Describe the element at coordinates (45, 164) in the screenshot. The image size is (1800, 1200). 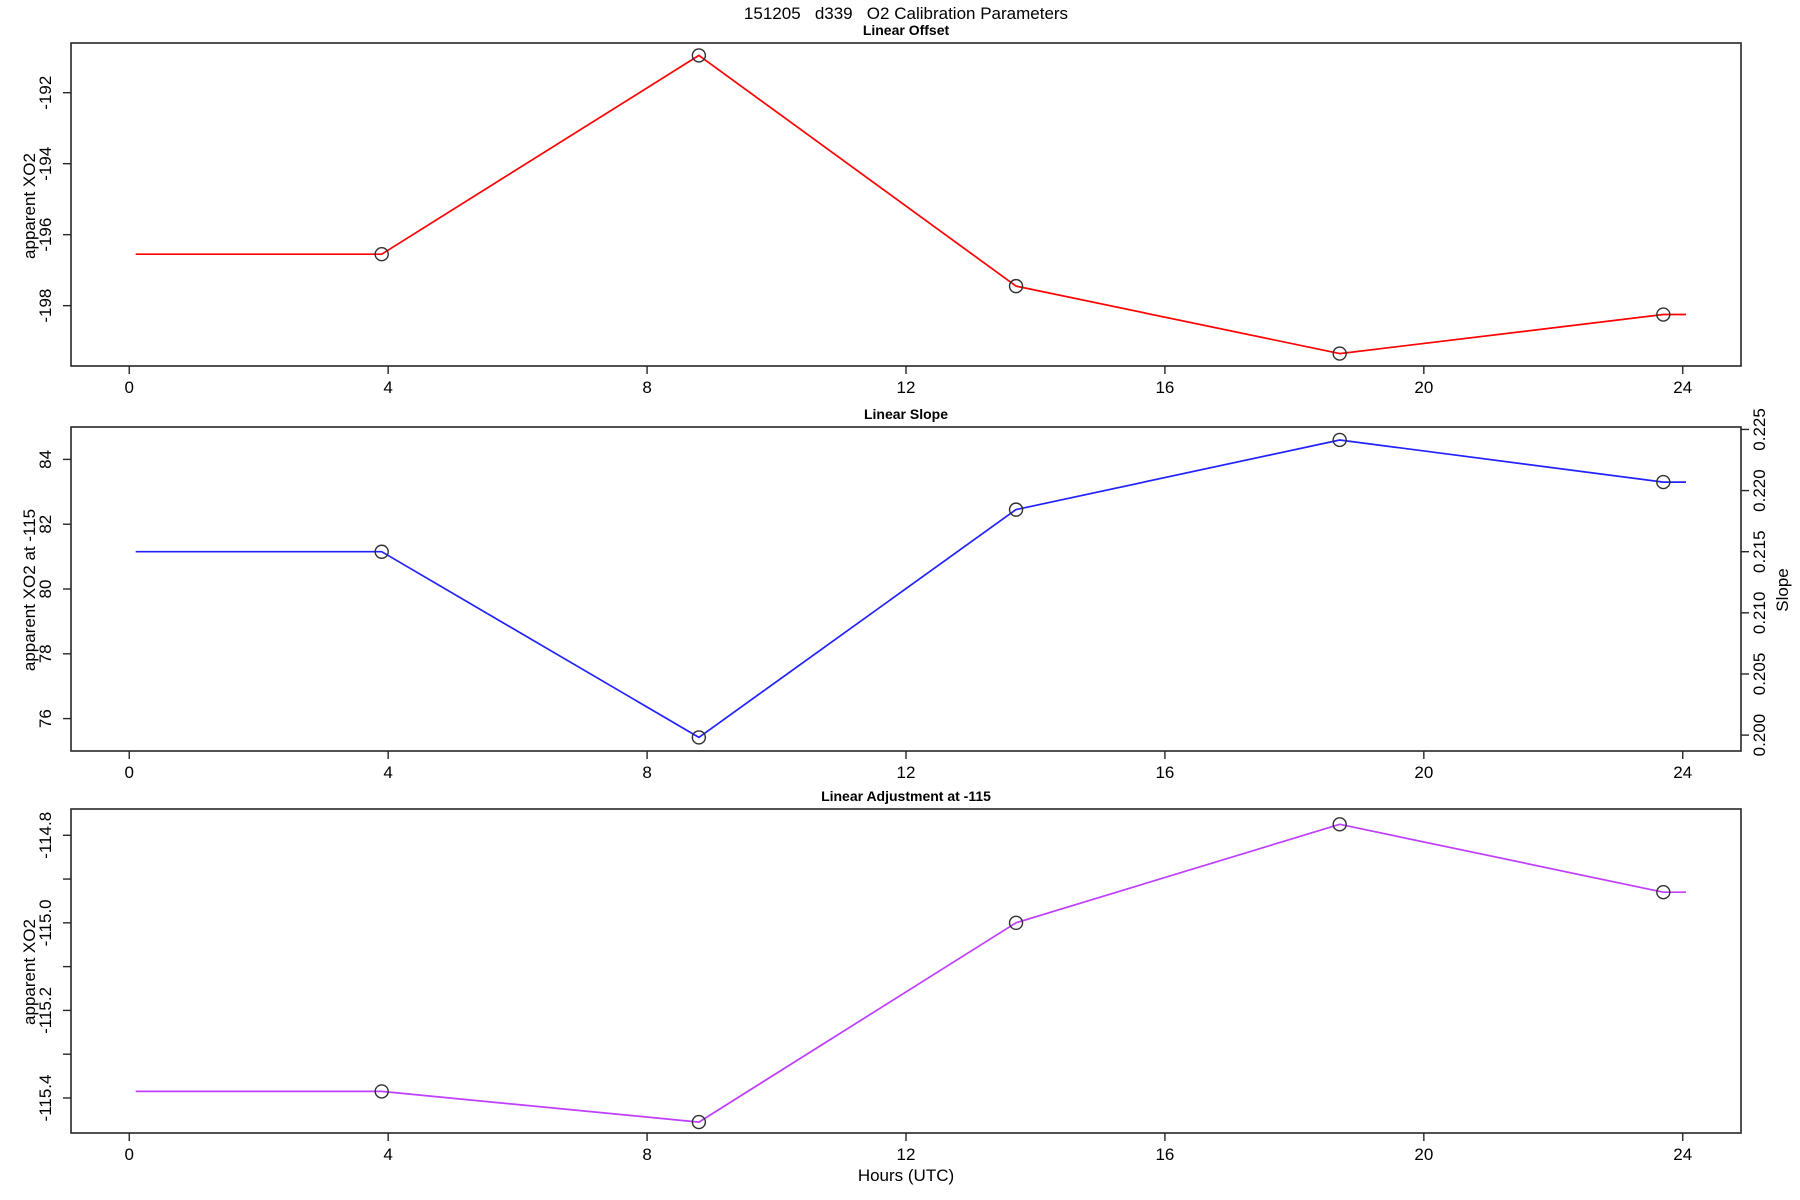
I see `y-tick-label: -194` at that location.